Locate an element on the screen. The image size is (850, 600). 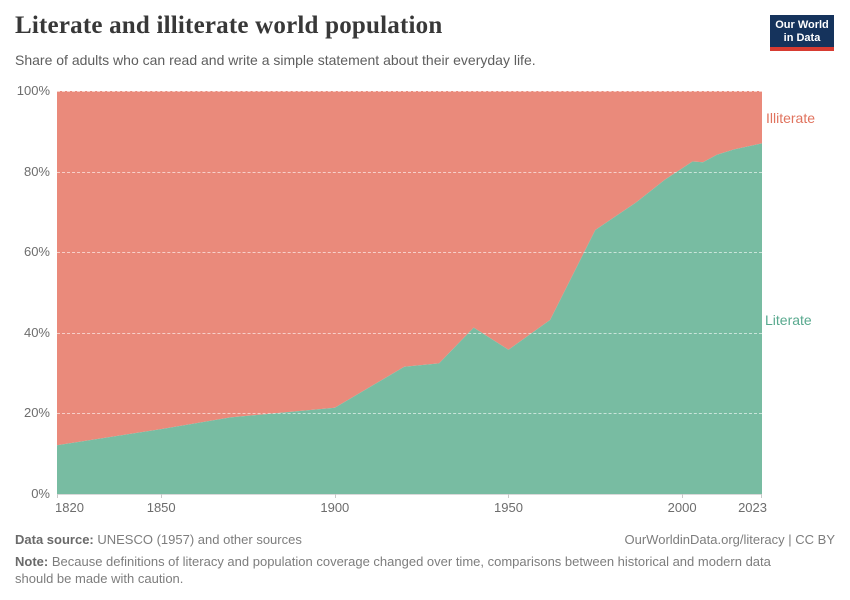
y-axis-label: 60% is located at coordinates (36, 252).